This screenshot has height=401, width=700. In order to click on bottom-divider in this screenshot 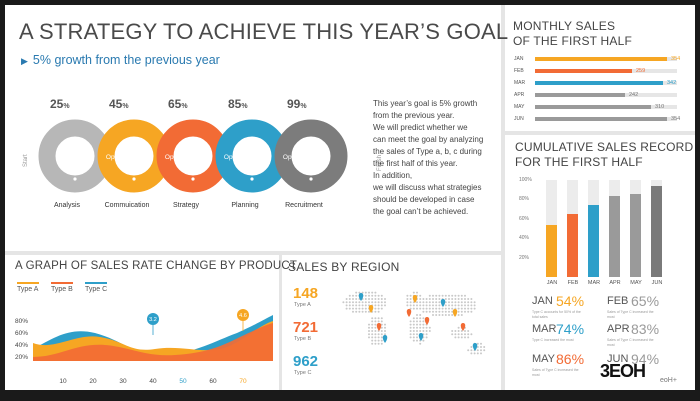, I will do `click(253, 253)`.